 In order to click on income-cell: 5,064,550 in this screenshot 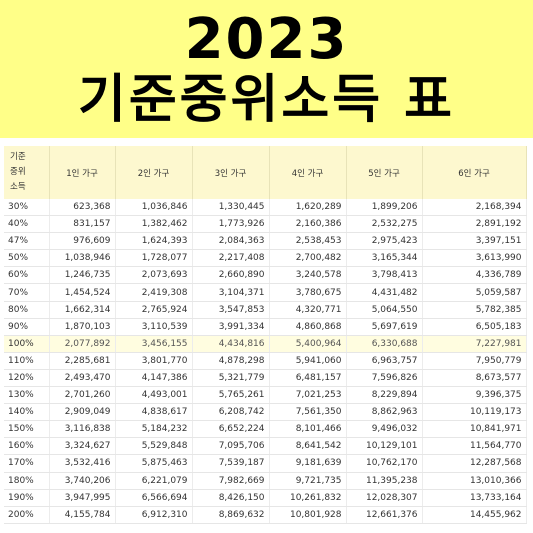, I will do `click(384, 310)`.